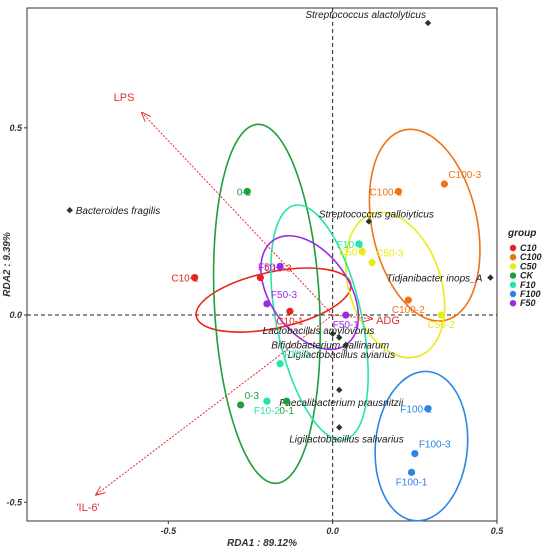 The height and width of the screenshot is (553, 550). I want to click on sample-label-c50-2: C50-2, so click(442, 325).